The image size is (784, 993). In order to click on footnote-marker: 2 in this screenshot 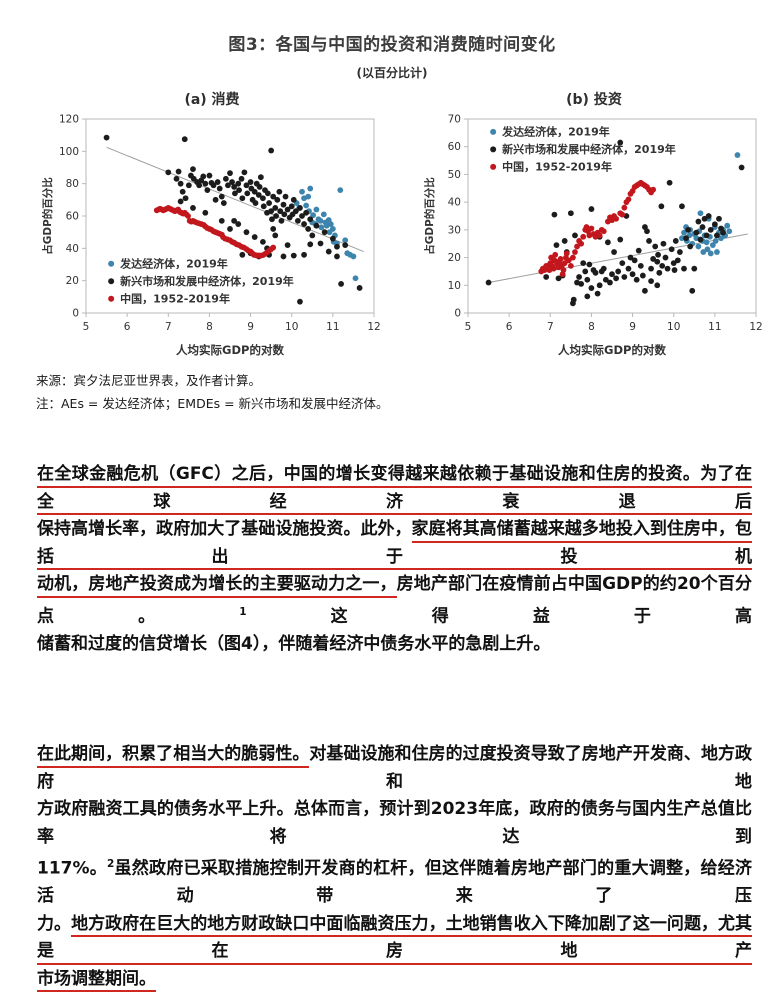, I will do `click(111, 864)`.